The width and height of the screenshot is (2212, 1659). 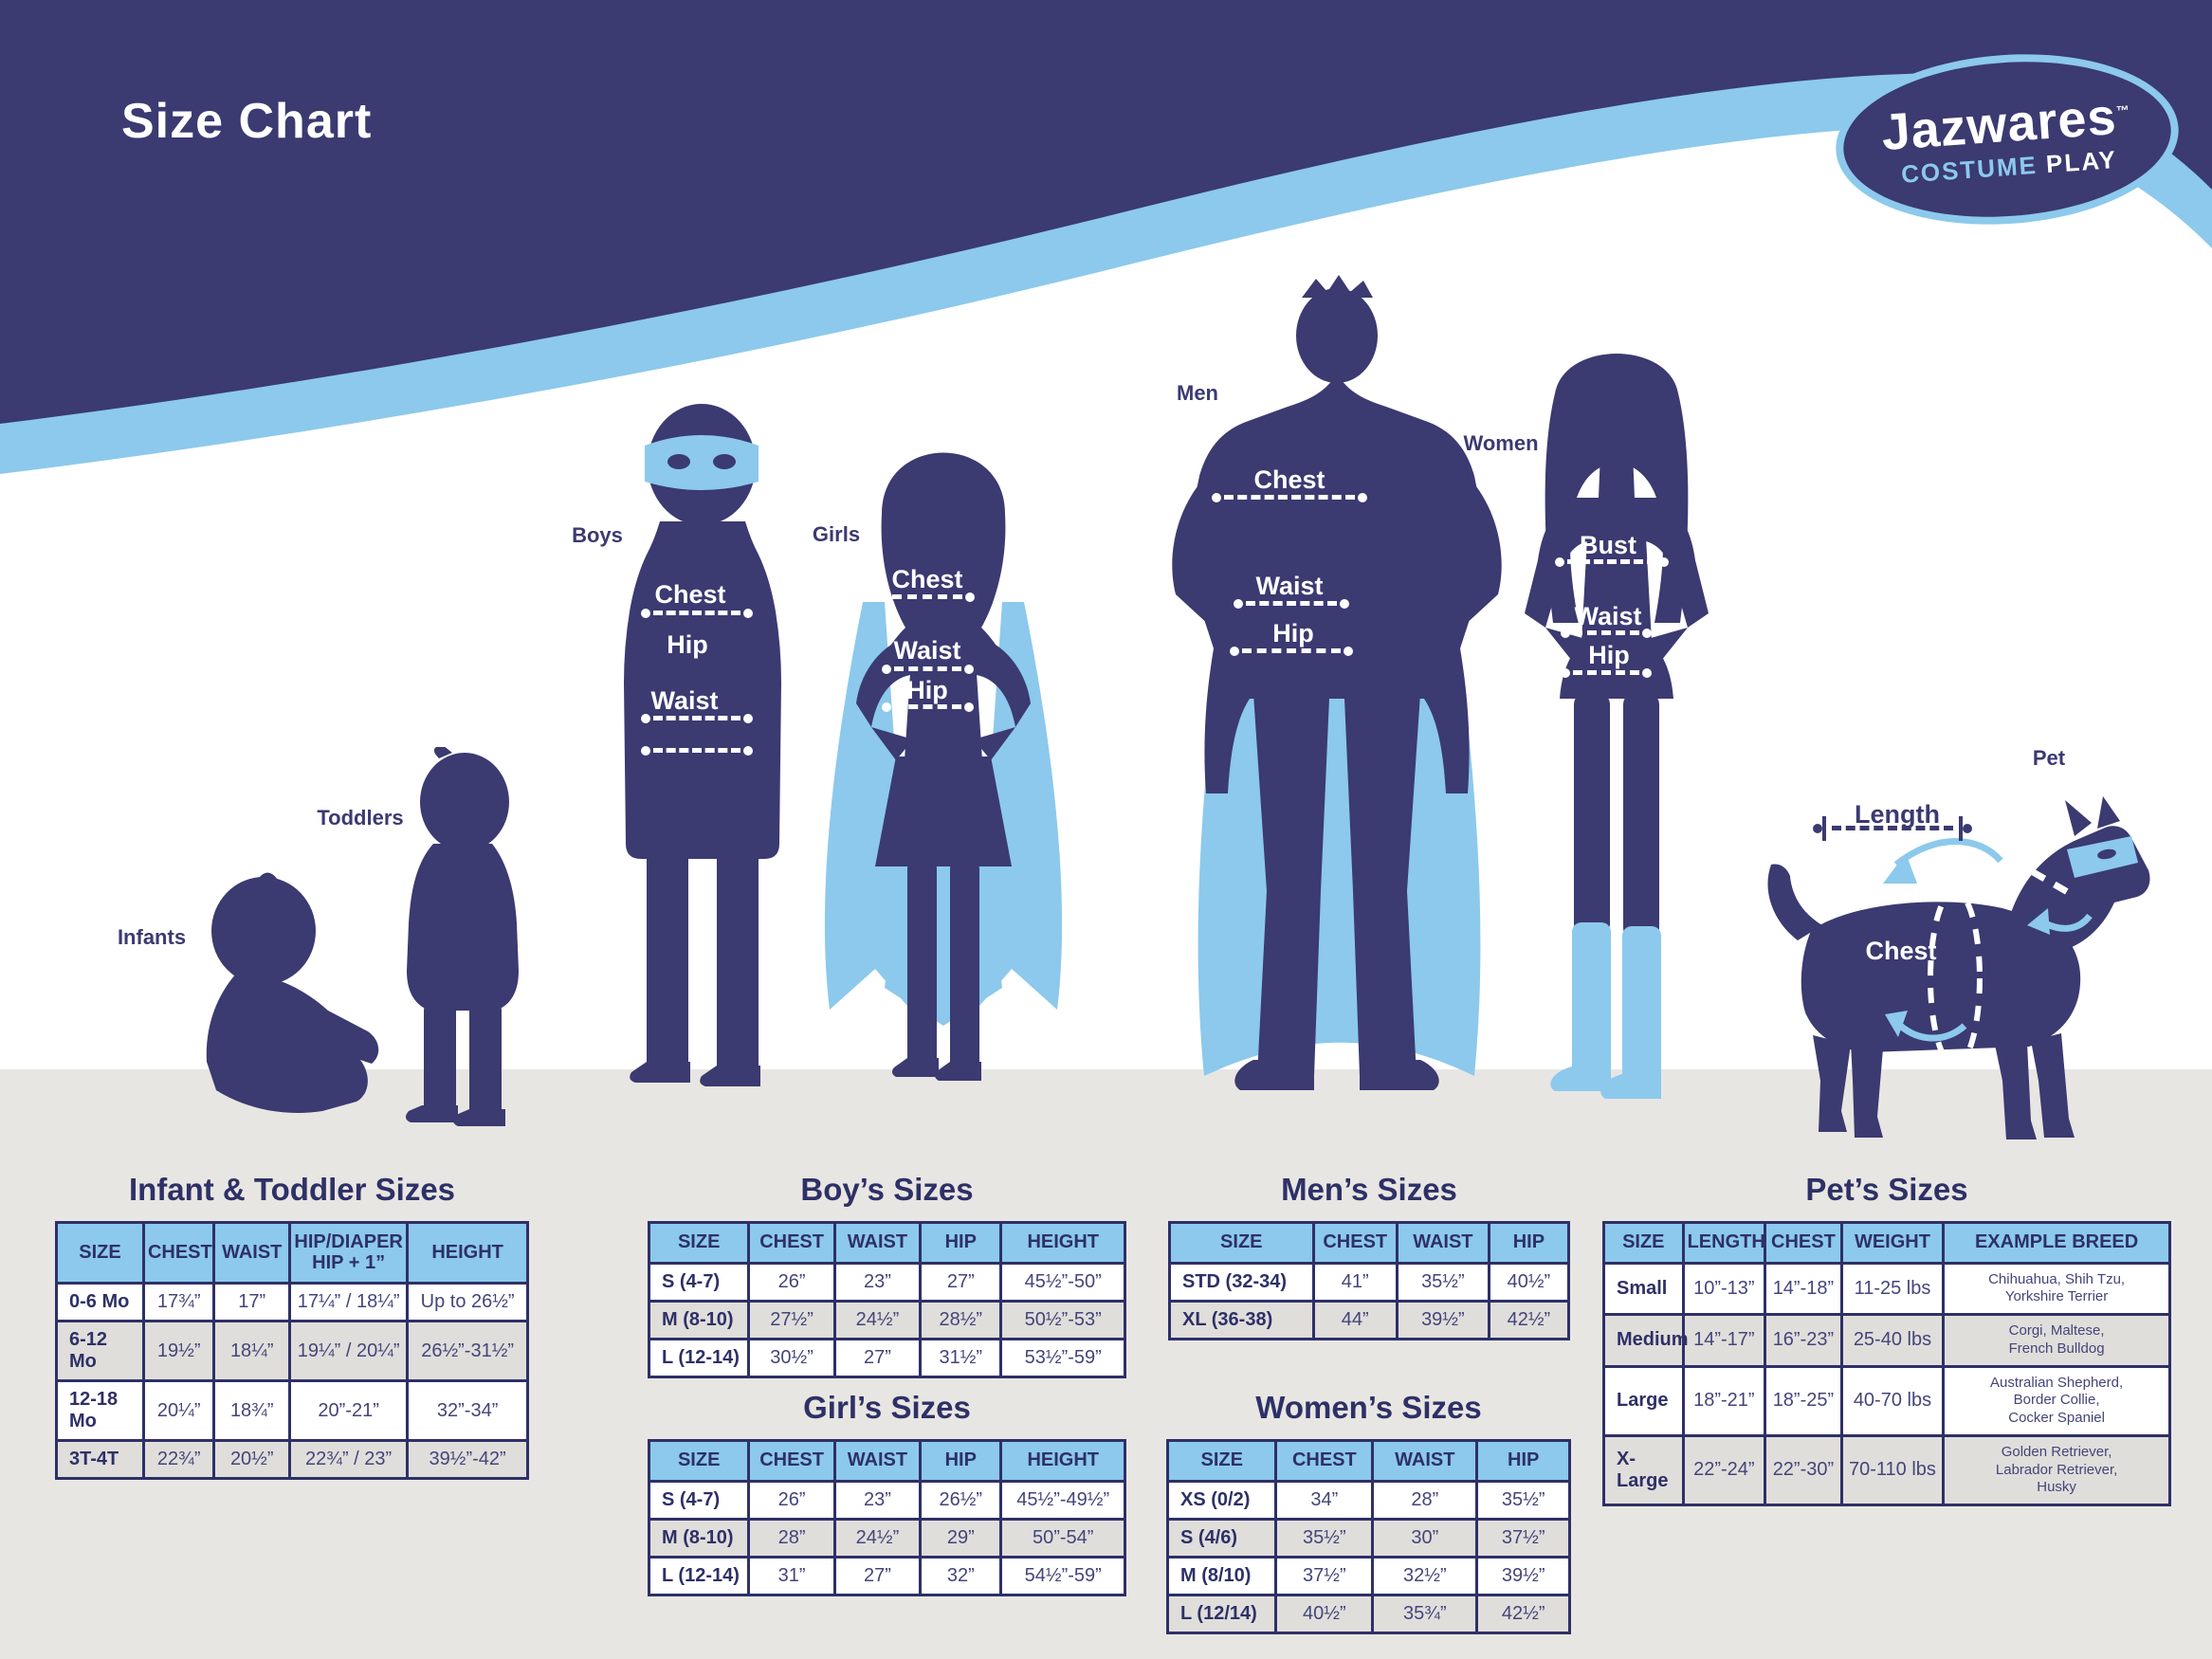 What do you see at coordinates (251, 1302) in the screenshot?
I see `table-cell: 17”` at bounding box center [251, 1302].